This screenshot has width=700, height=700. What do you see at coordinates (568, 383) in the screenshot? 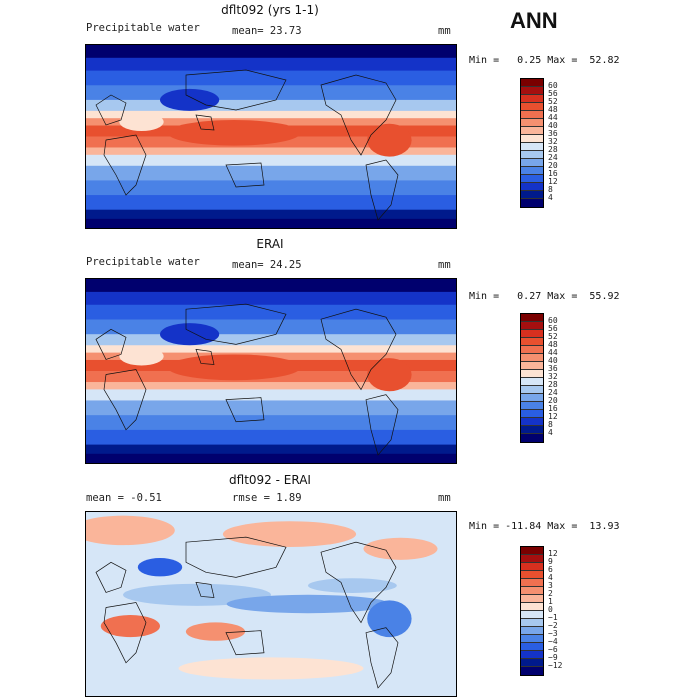
I see `panel-2-colorbar-labels: 60 56 52 48 44 40 36 32 28 24 20 16 12 8 4` at bounding box center [568, 383].